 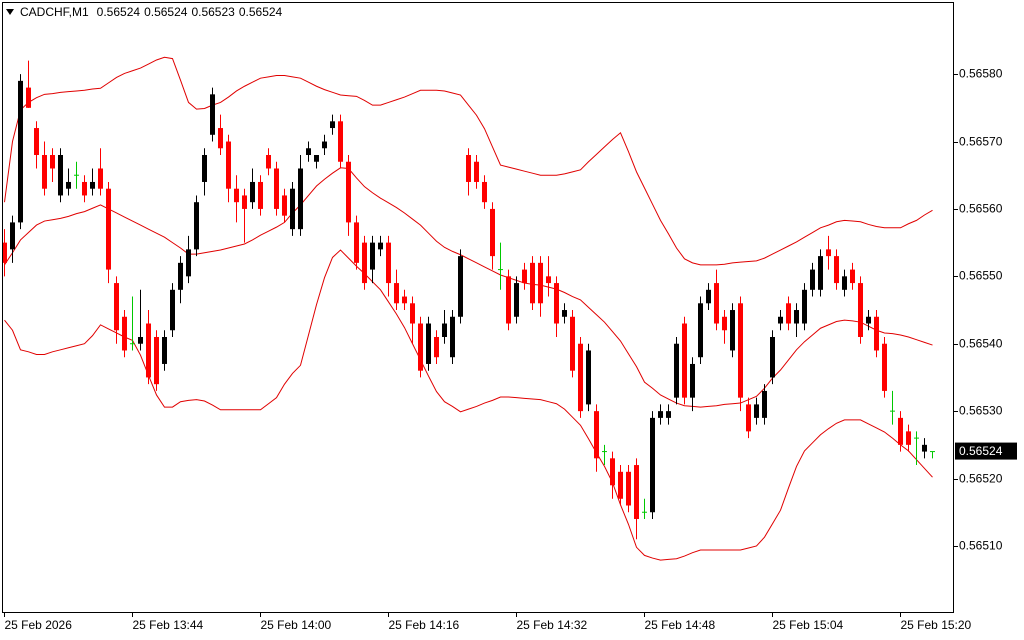 I want to click on price-box, so click(x=986, y=451).